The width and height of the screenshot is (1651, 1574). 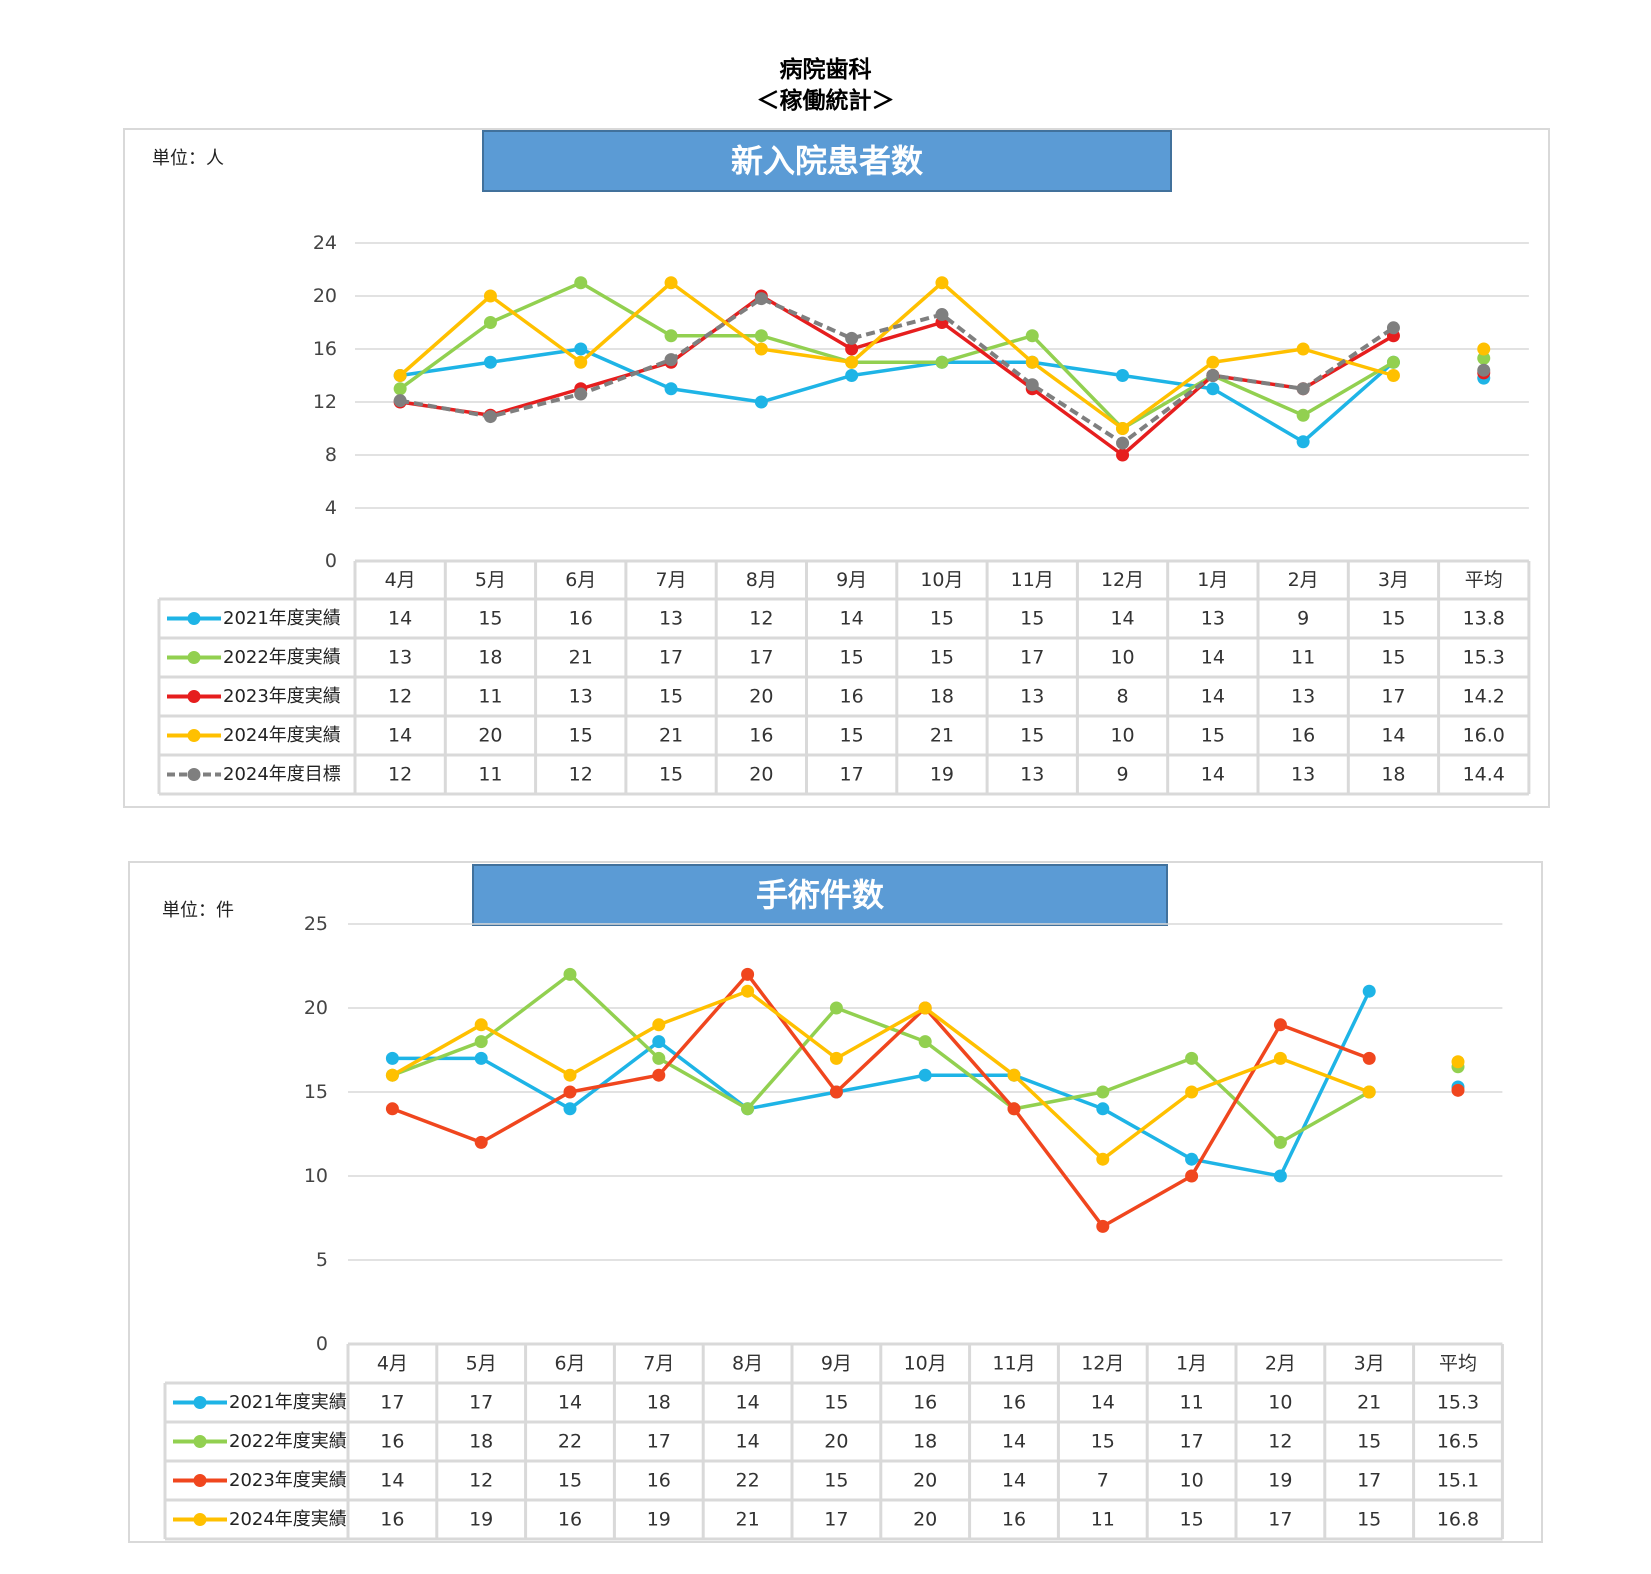 What do you see at coordinates (925, 1520) in the screenshot?
I see `c2-cell-3-6: 20` at bounding box center [925, 1520].